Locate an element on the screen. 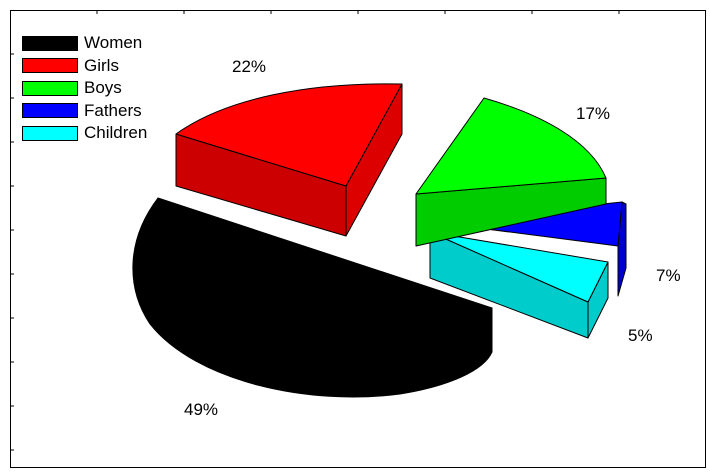 This screenshot has width=710, height=472. legend-item-fathers: Fathers is located at coordinates (84, 111).